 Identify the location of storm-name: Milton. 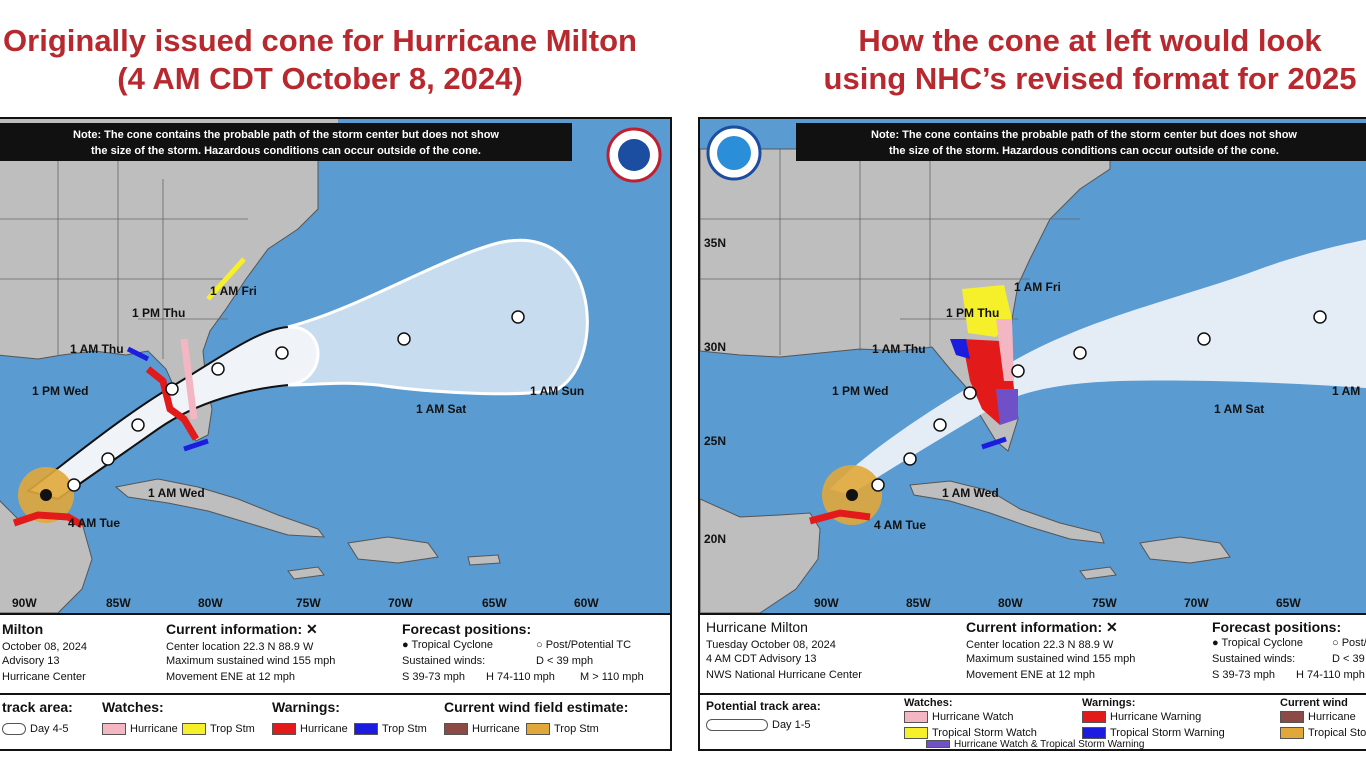
(23, 629).